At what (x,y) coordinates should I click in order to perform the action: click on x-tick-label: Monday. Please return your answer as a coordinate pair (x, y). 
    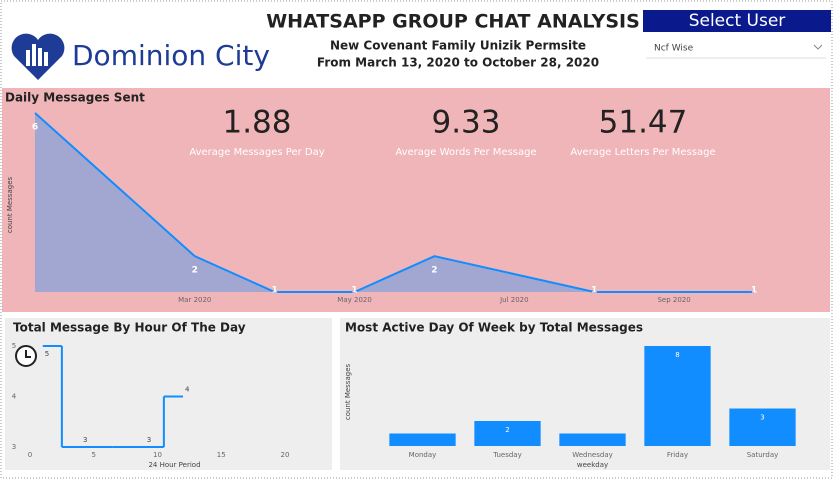
    Looking at the image, I should click on (423, 455).